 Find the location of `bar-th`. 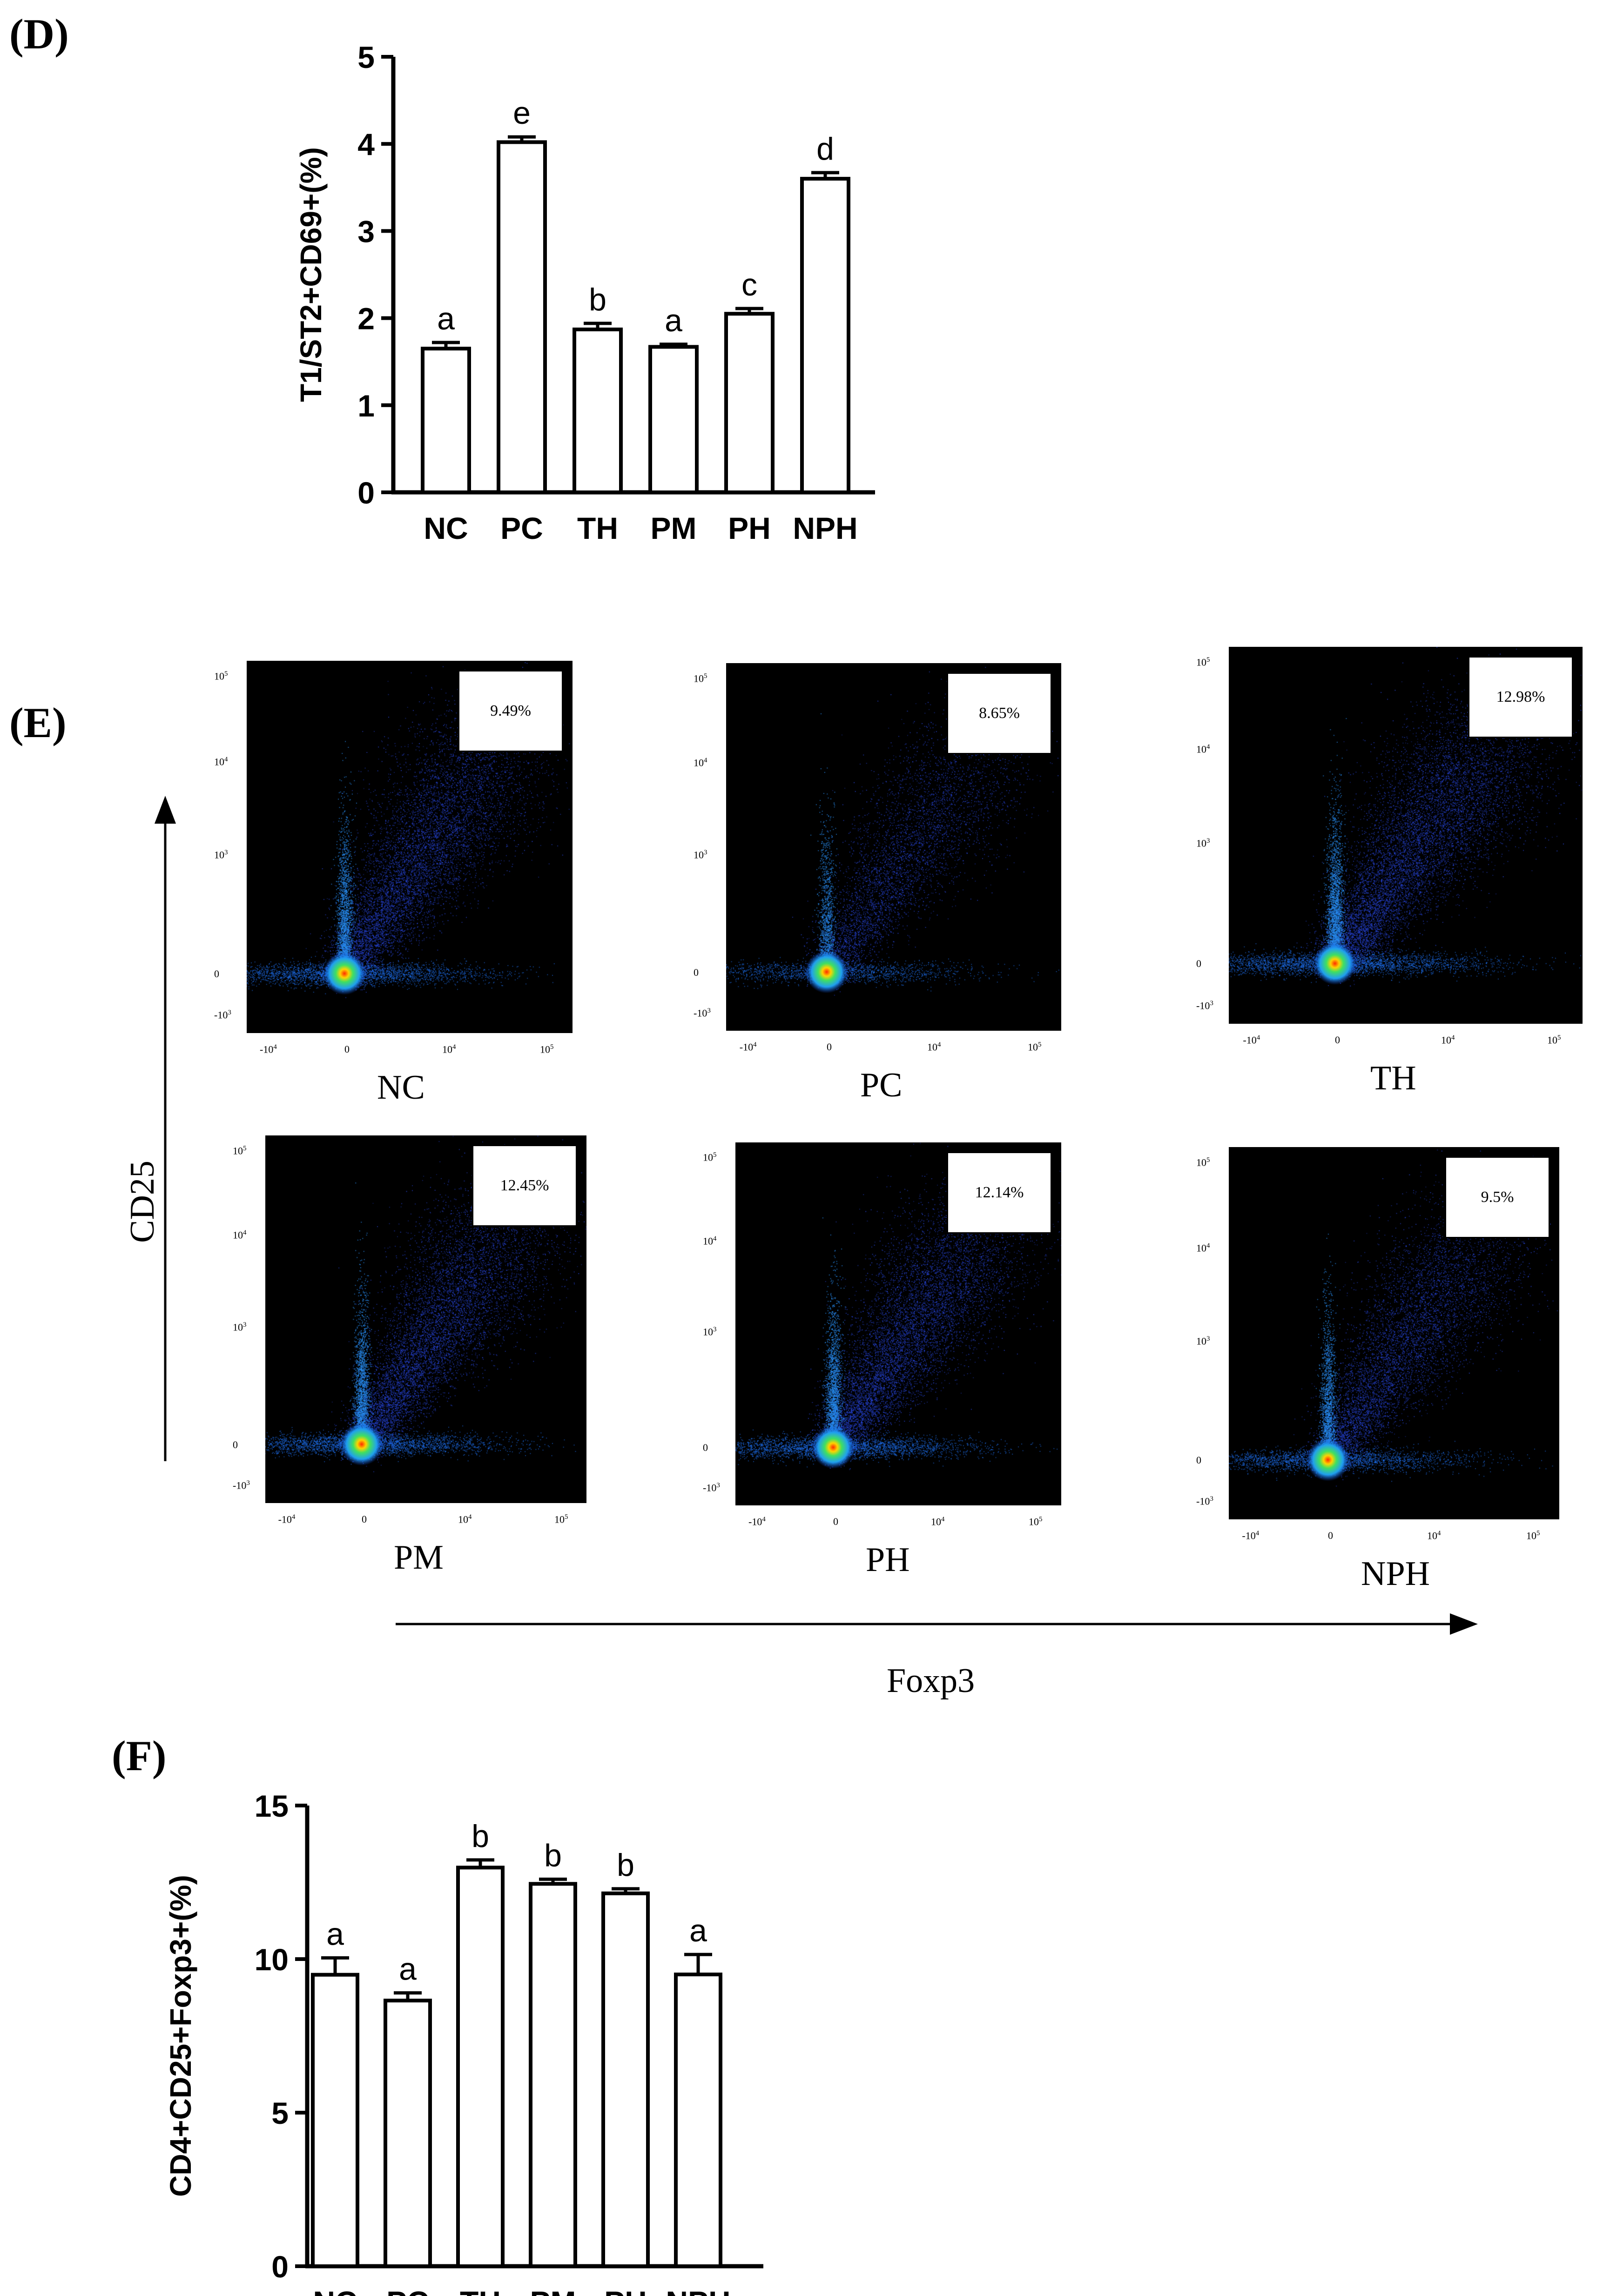

bar-th is located at coordinates (480, 2067).